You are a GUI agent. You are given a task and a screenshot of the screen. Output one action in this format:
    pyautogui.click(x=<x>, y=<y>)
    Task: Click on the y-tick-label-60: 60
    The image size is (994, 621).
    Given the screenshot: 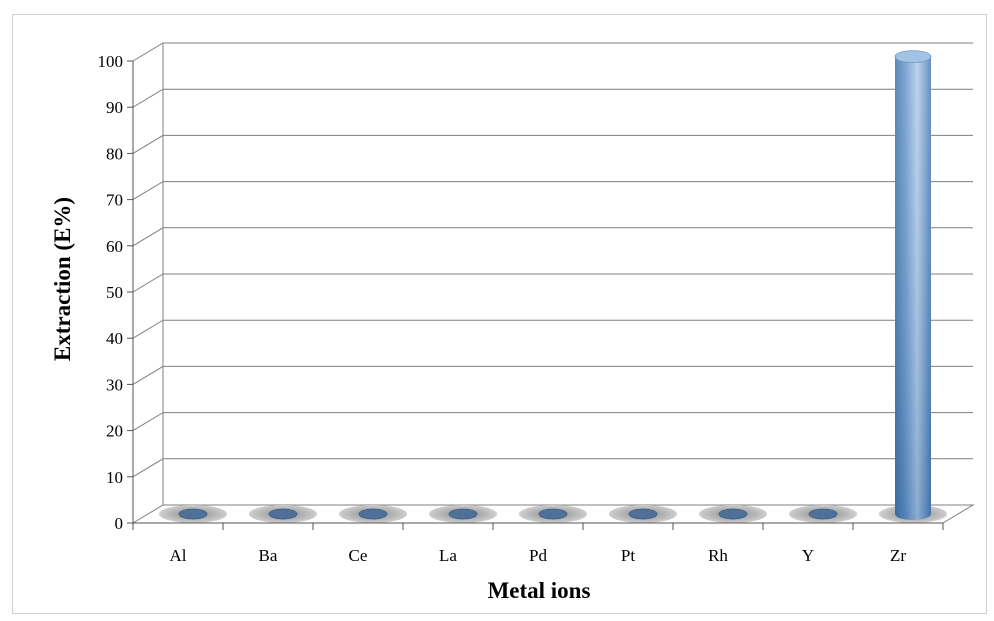 What is the action you would take?
    pyautogui.click(x=114, y=246)
    